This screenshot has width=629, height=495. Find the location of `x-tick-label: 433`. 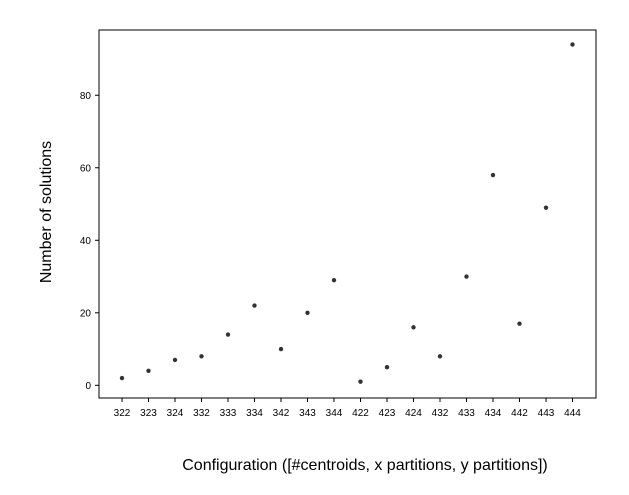

x-tick-label: 433 is located at coordinates (466, 413).